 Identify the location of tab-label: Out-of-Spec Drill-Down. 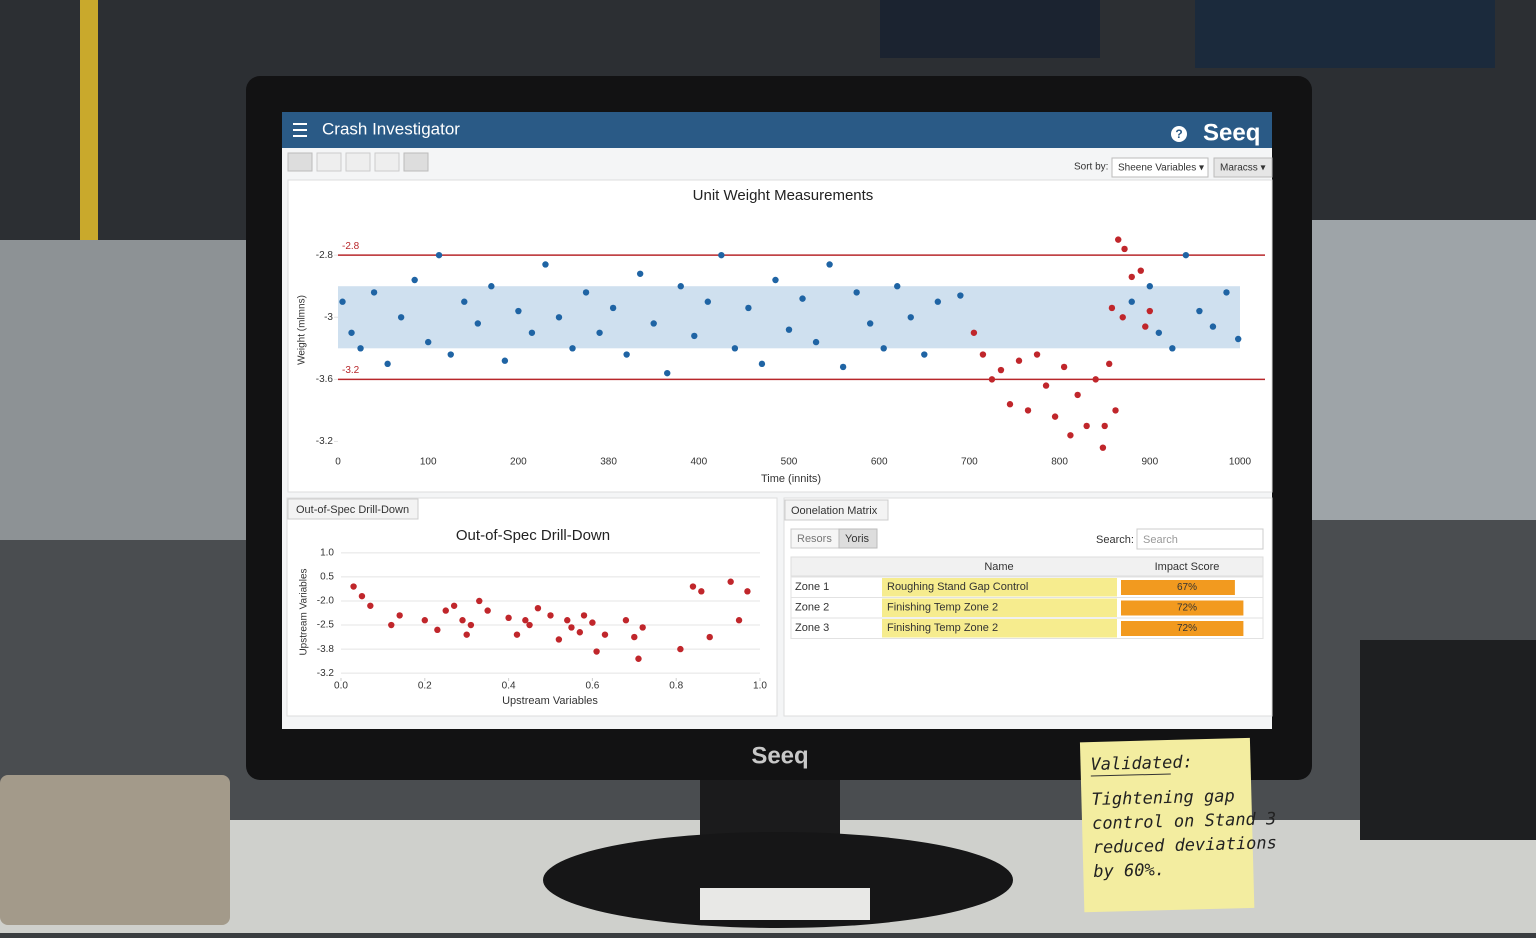
(352, 510).